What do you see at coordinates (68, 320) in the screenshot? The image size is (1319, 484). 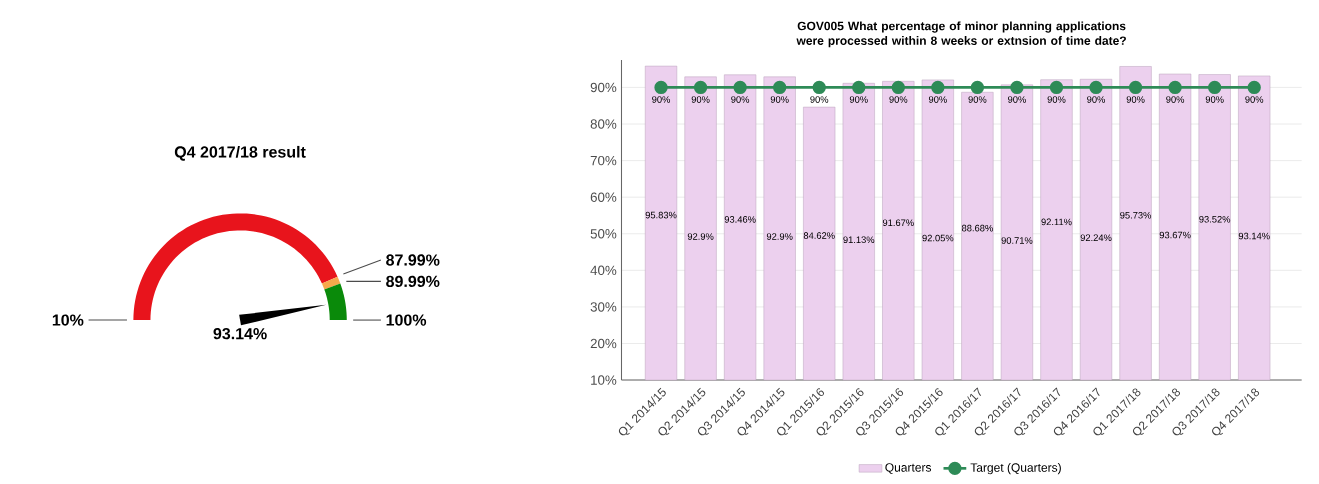 I see `slice-label: 10%` at bounding box center [68, 320].